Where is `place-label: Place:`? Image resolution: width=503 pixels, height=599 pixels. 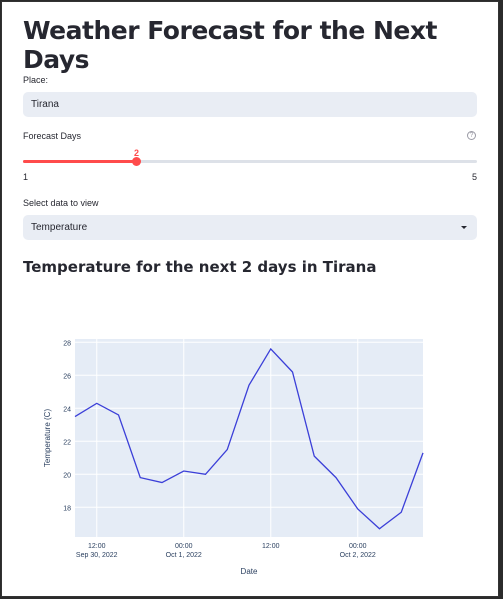
place-label: Place: is located at coordinates (36, 80).